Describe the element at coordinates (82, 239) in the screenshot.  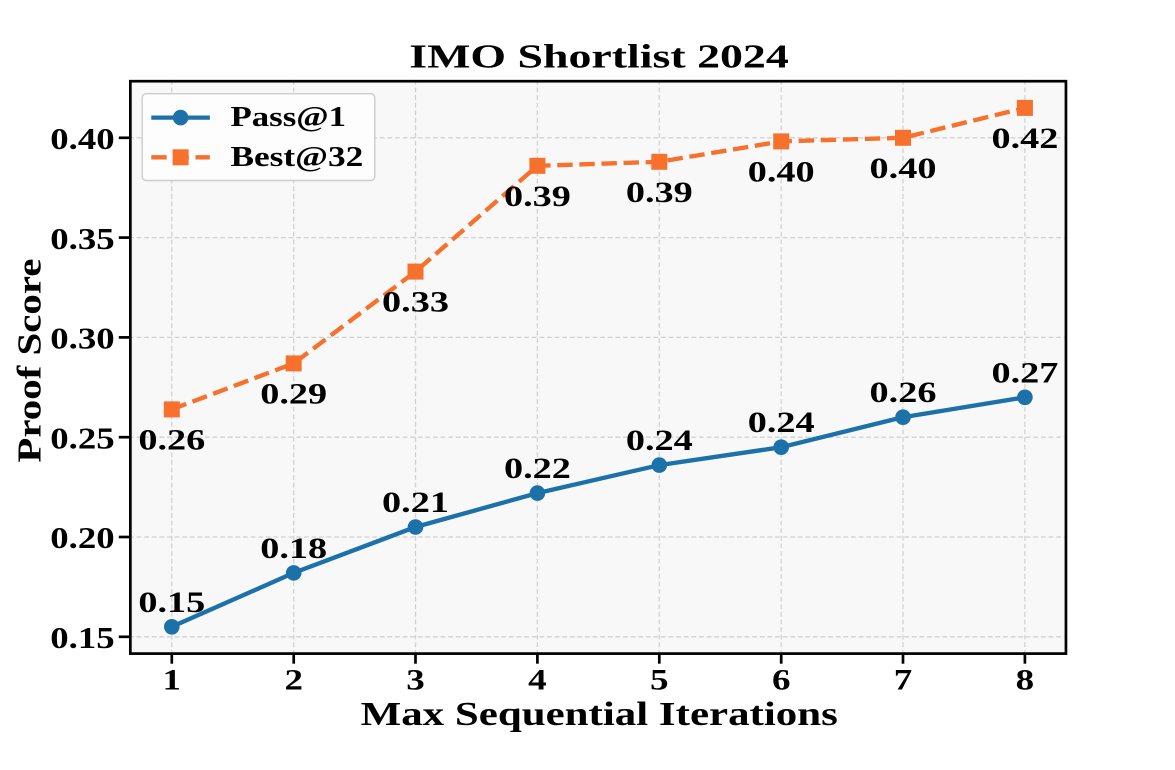
I see `svg-text: 0.35` at that location.